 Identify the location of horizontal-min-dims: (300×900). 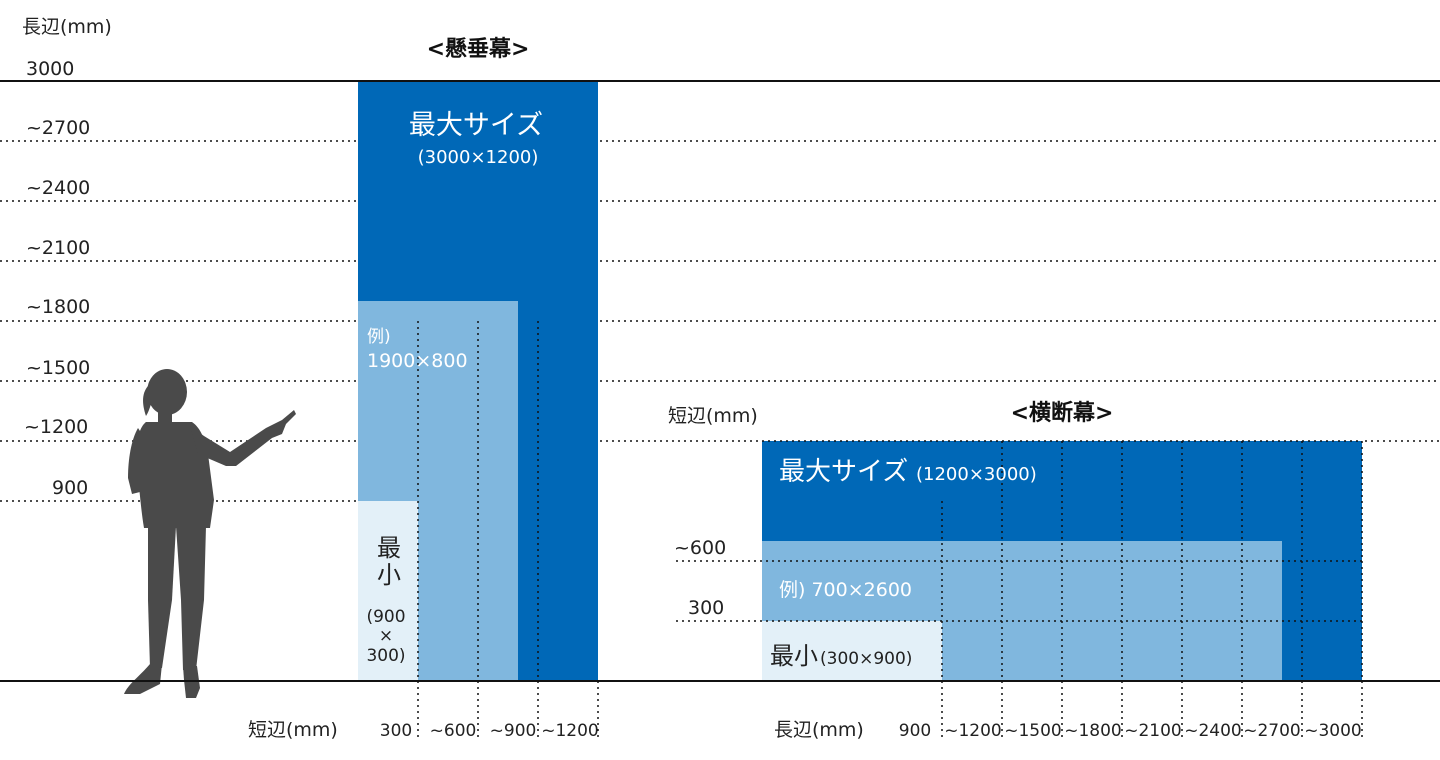
(866, 659).